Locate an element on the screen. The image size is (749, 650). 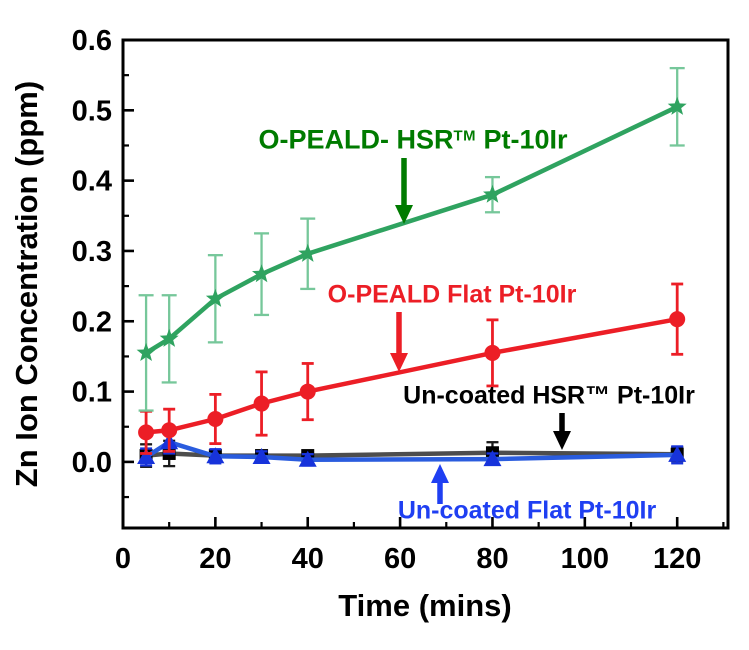
series-label-opeald-flat: O-PEALD Flat Pt-10Ir is located at coordinates (452, 295).